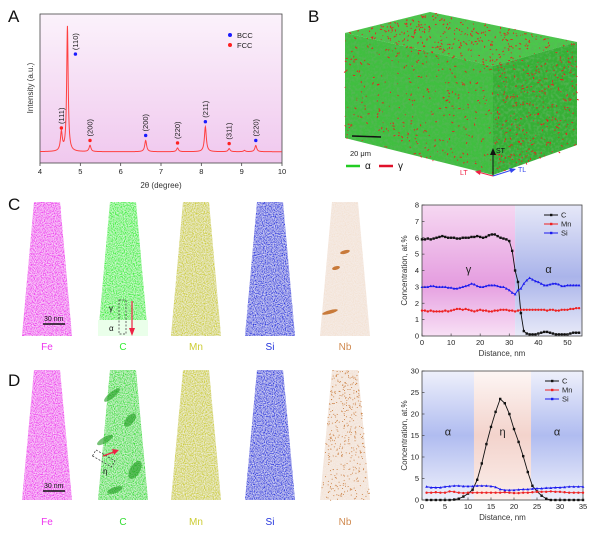 This screenshot has height=544, width=600. I want to click on profile-arrow-d, so click(108, 454).